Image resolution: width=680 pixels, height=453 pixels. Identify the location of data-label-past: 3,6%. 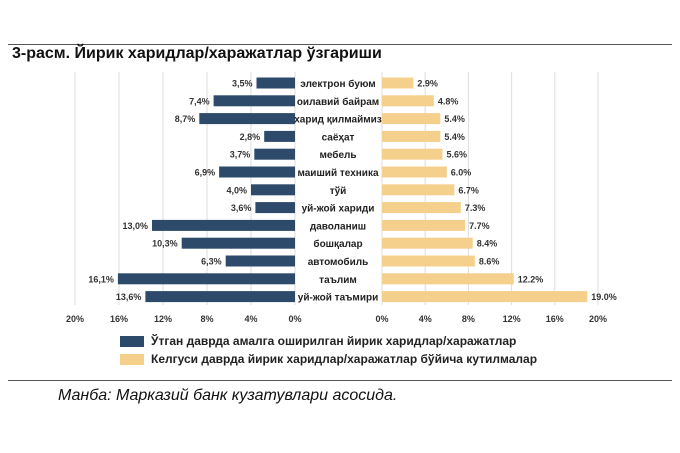
(241, 208).